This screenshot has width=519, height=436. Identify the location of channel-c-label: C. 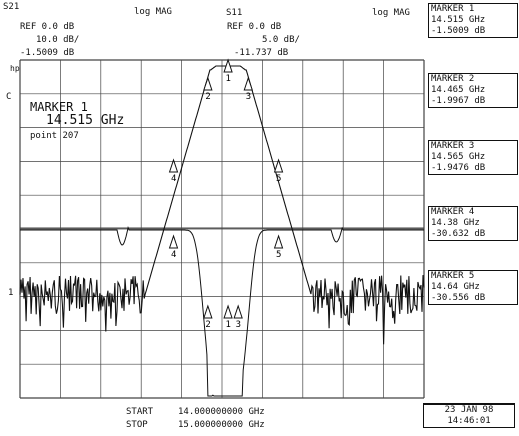
(9, 97).